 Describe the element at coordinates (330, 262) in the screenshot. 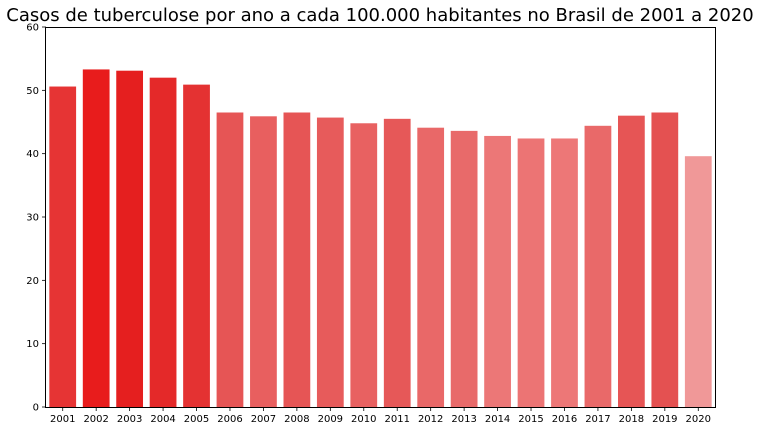

I see `bar-2009` at that location.